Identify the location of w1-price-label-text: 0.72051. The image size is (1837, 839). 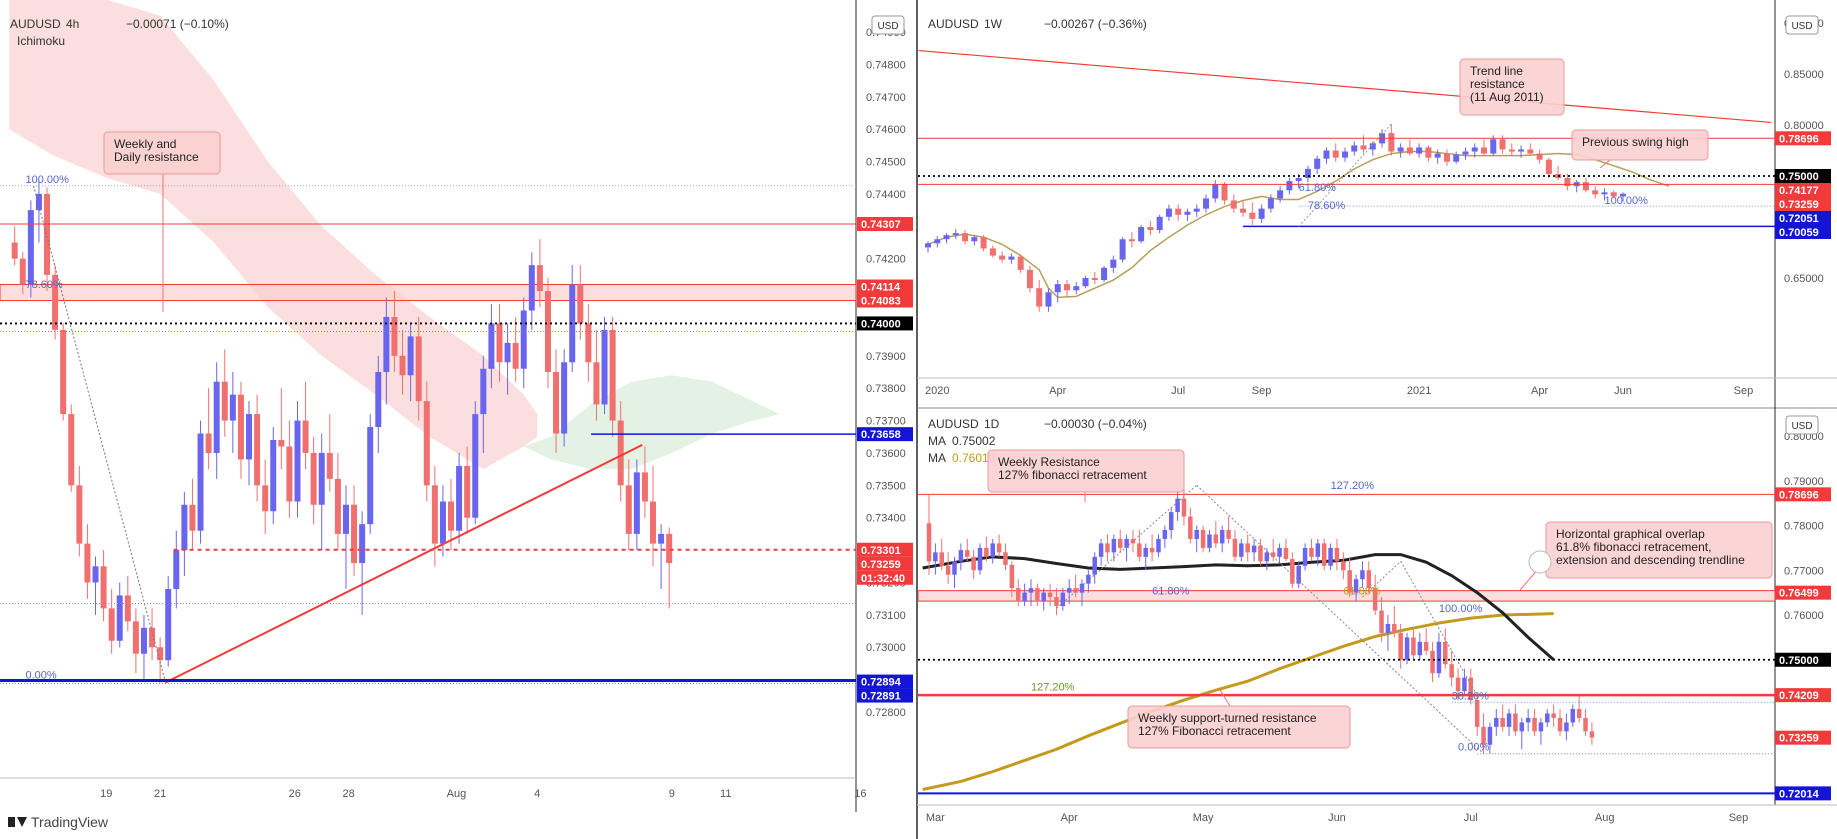
(1799, 219).